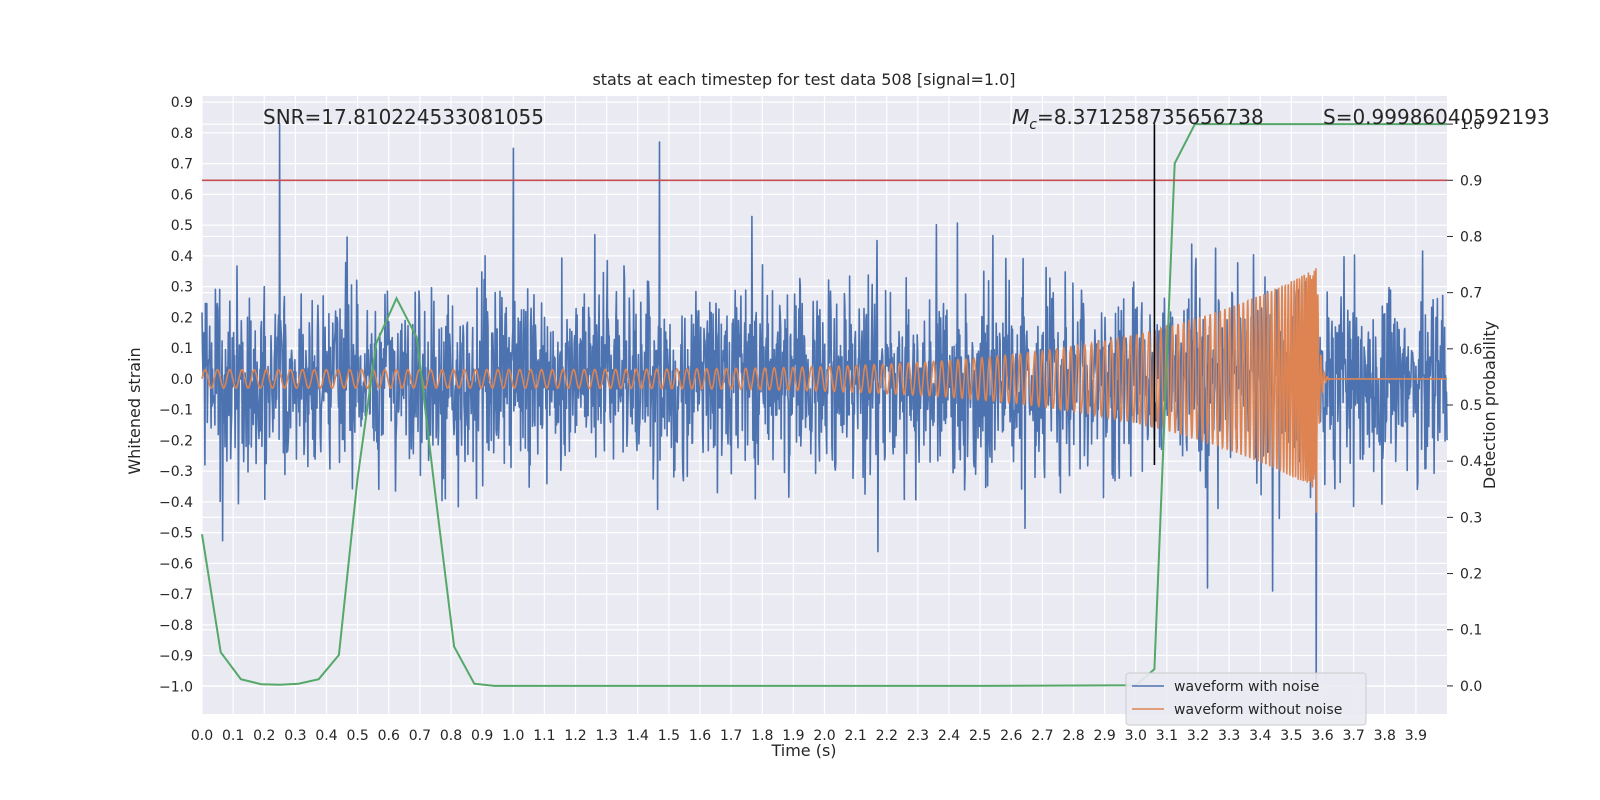 This screenshot has height=800, width=1600. I want to click on y2-tick-label: 0.0, so click(1471, 687).